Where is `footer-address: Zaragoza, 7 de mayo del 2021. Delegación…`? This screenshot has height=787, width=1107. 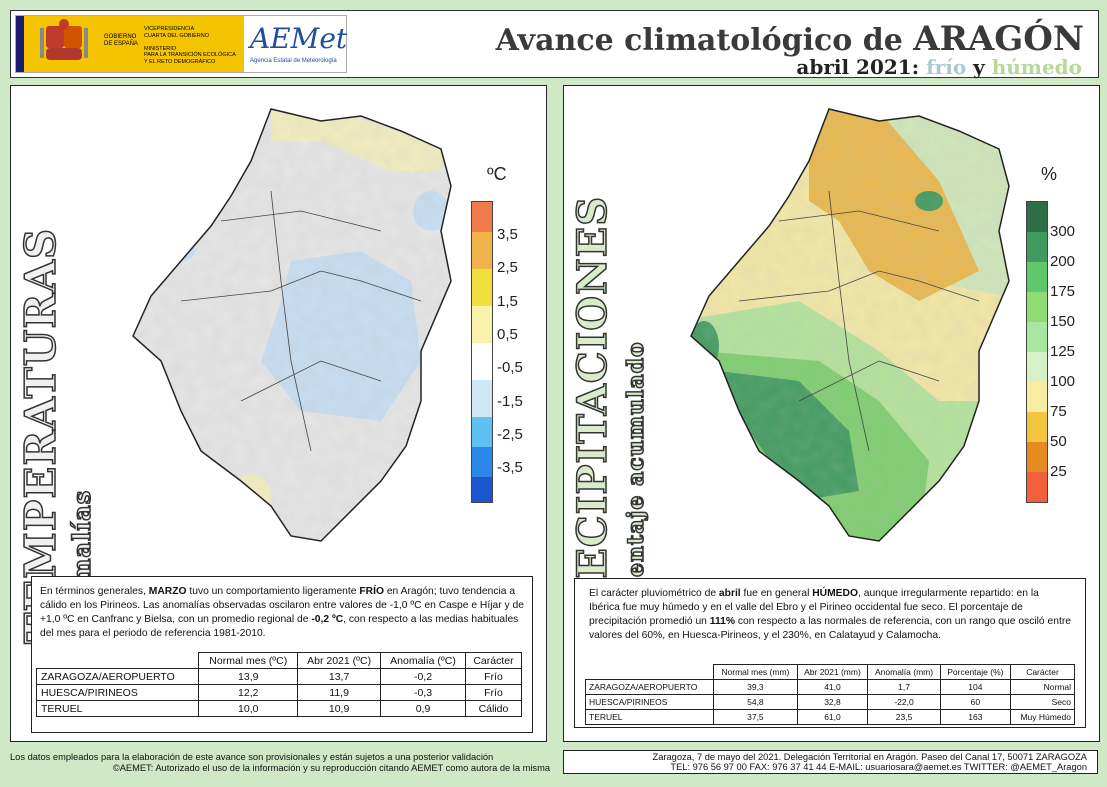
footer-address: Zaragoza, 7 de mayo del 2021. Delegación… is located at coordinates (869, 757).